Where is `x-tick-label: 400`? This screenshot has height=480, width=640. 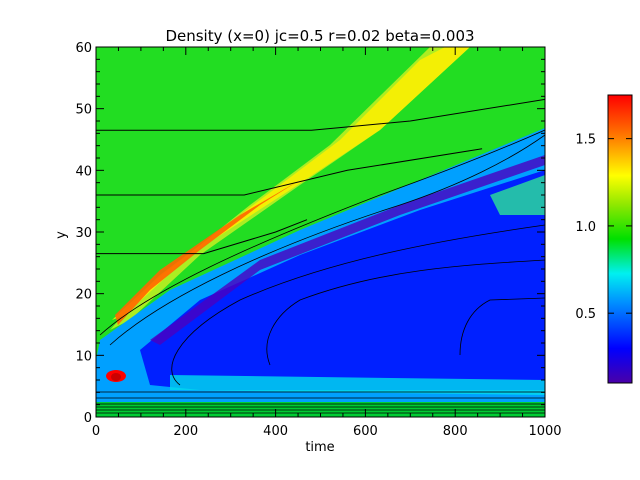 x-tick-label: 400 is located at coordinates (275, 431).